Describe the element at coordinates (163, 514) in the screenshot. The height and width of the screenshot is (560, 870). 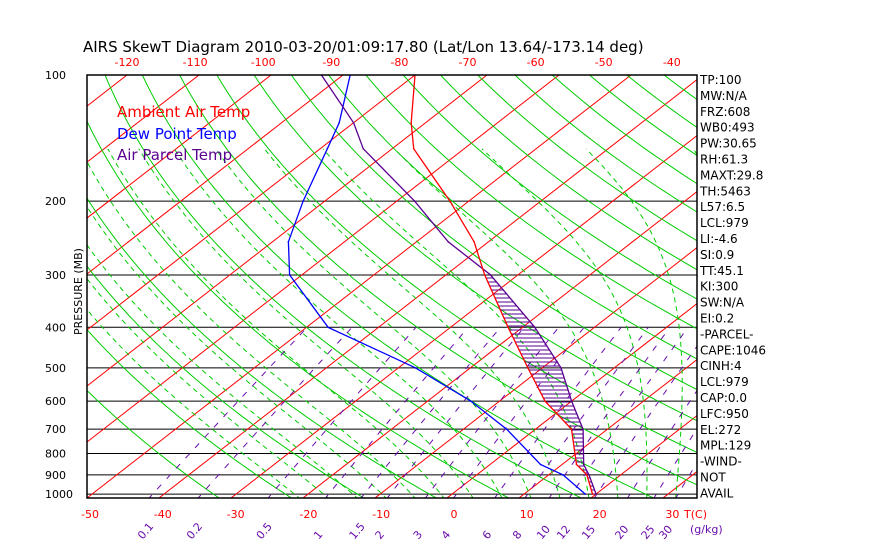
I see `bottom-temp-tick-label: -40` at that location.